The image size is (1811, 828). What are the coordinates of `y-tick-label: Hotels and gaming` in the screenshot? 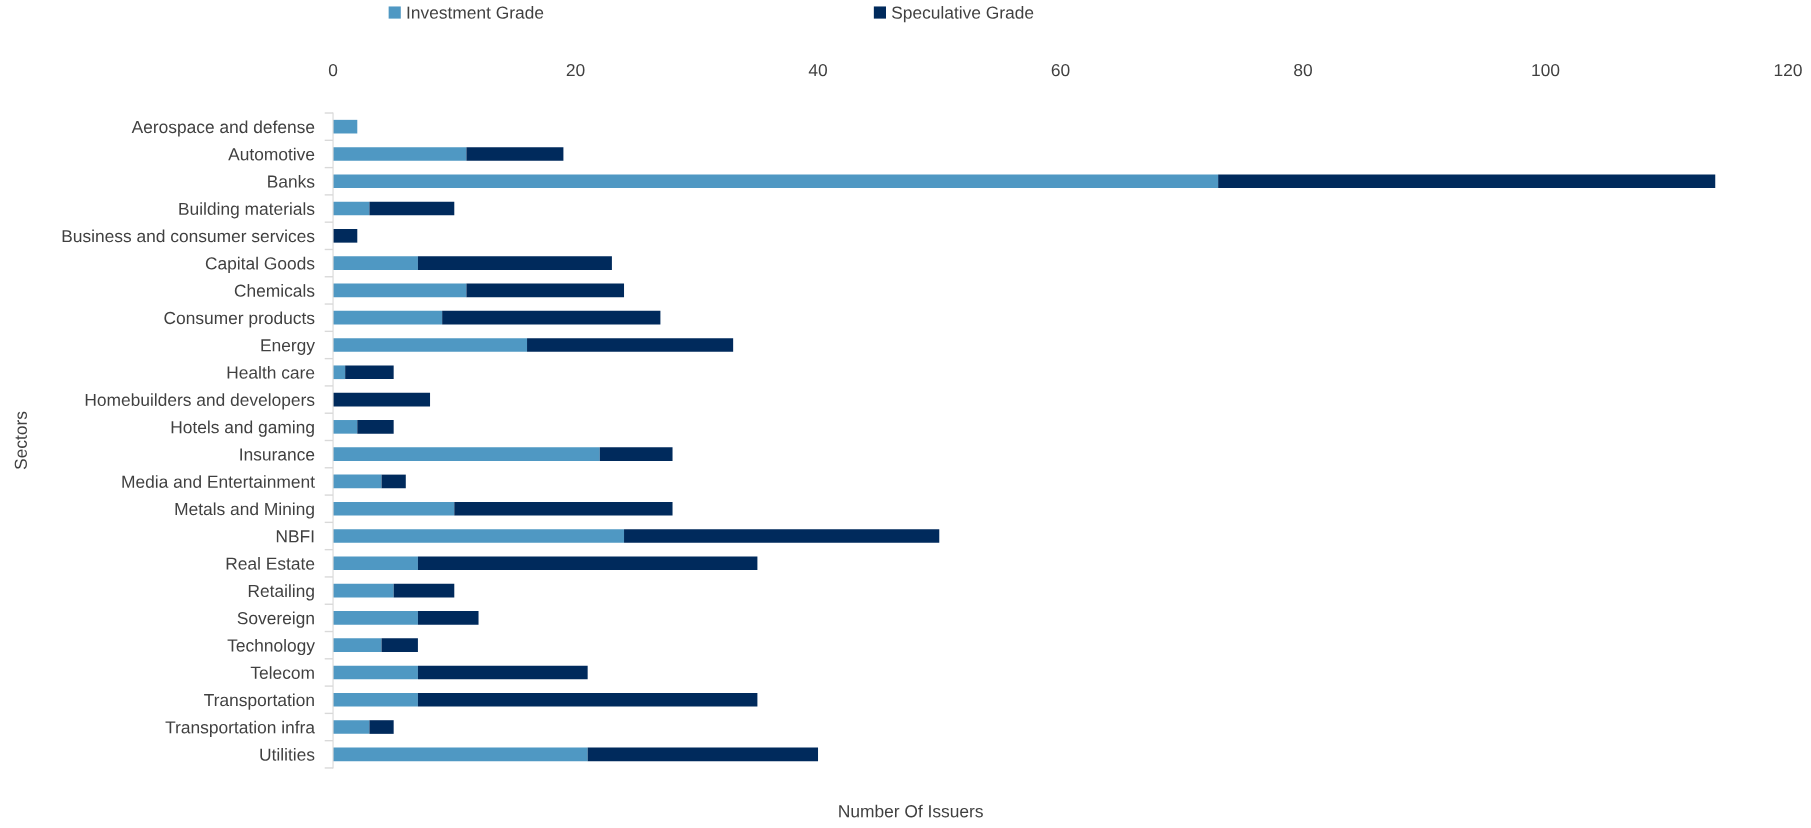 It's located at (242, 428).